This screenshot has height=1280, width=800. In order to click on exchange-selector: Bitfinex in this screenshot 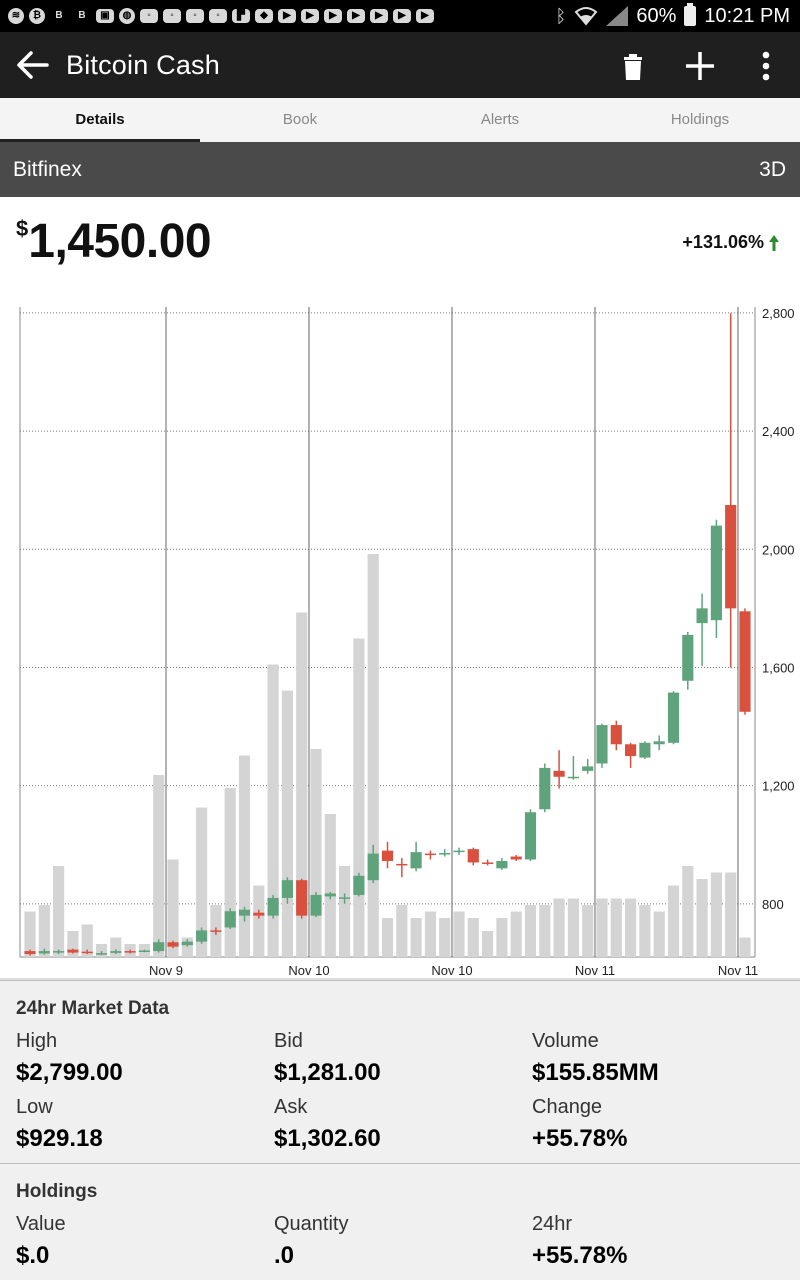, I will do `click(47, 169)`.